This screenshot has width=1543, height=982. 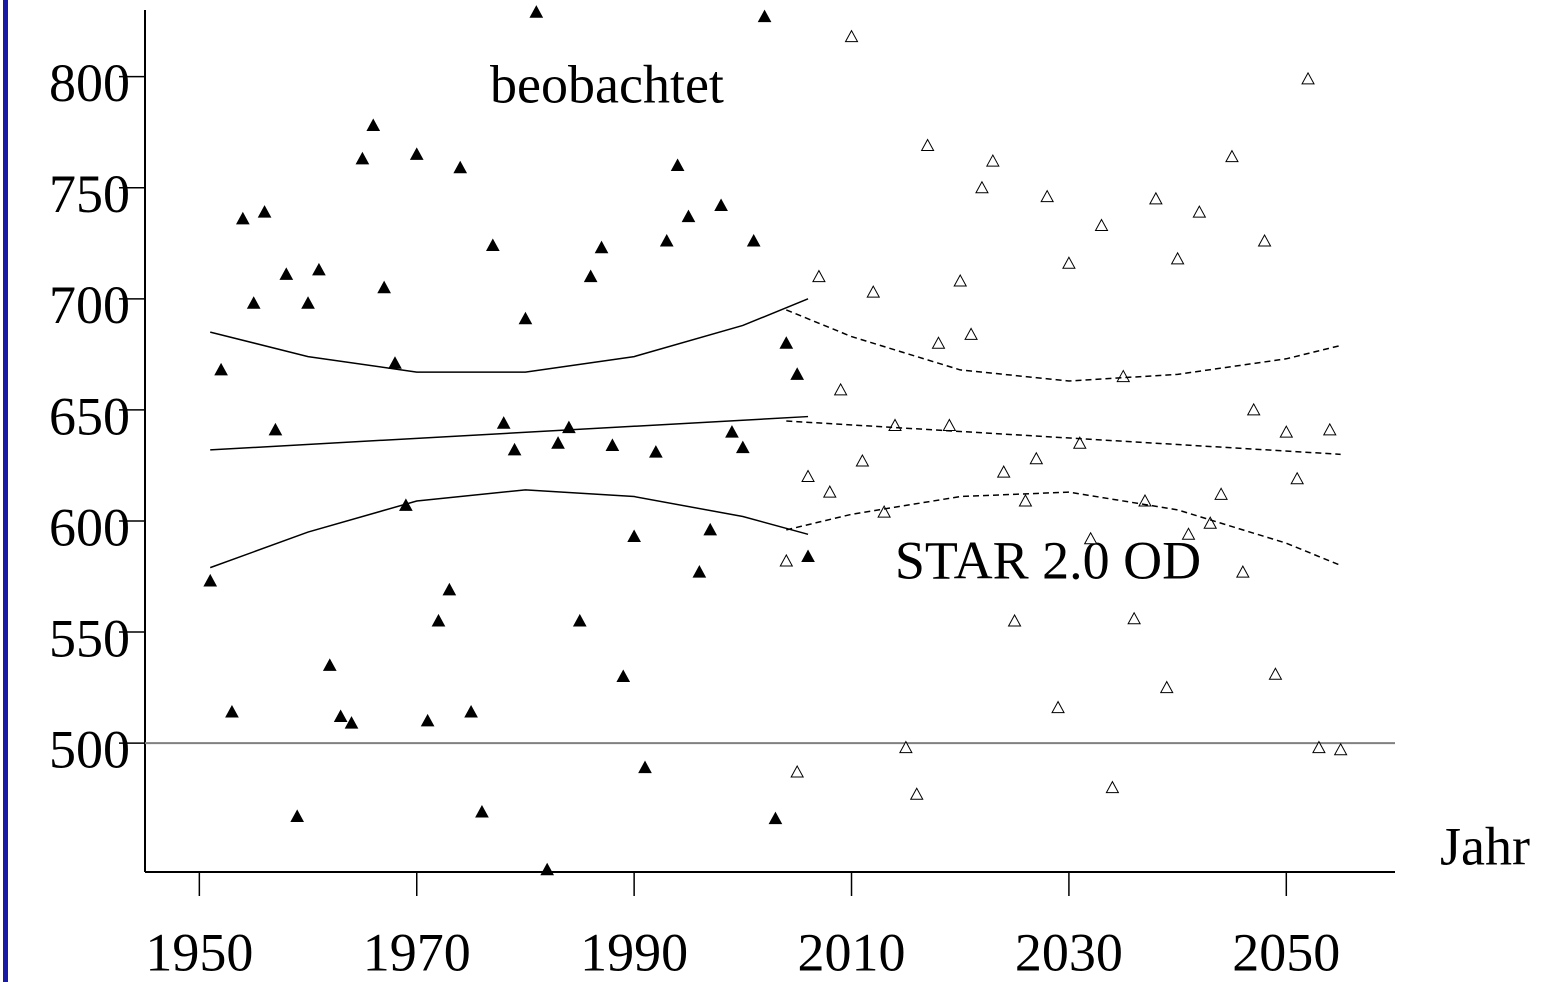 I want to click on x-tick-label: 1970, so click(x=417, y=952).